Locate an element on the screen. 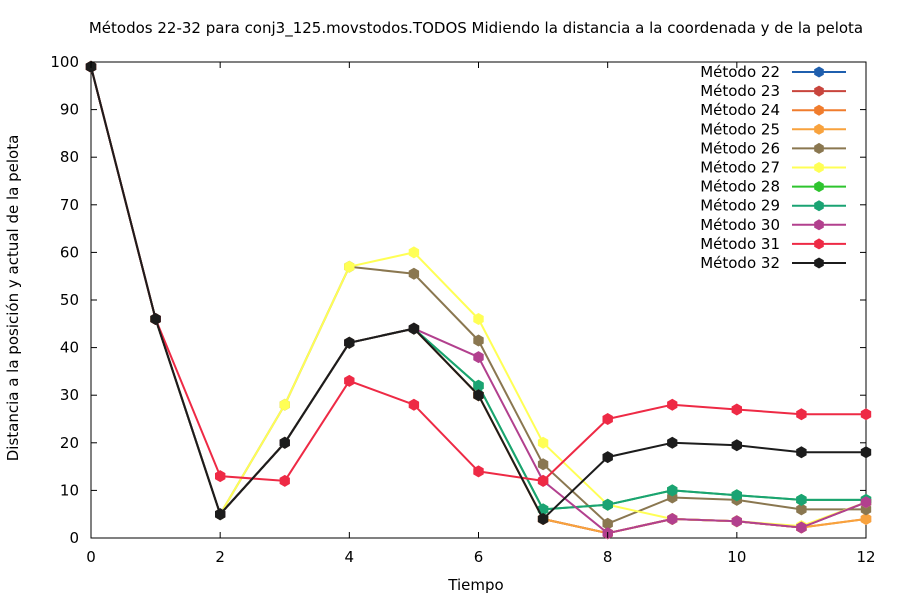  legend-label: Método 32 is located at coordinates (740, 263).